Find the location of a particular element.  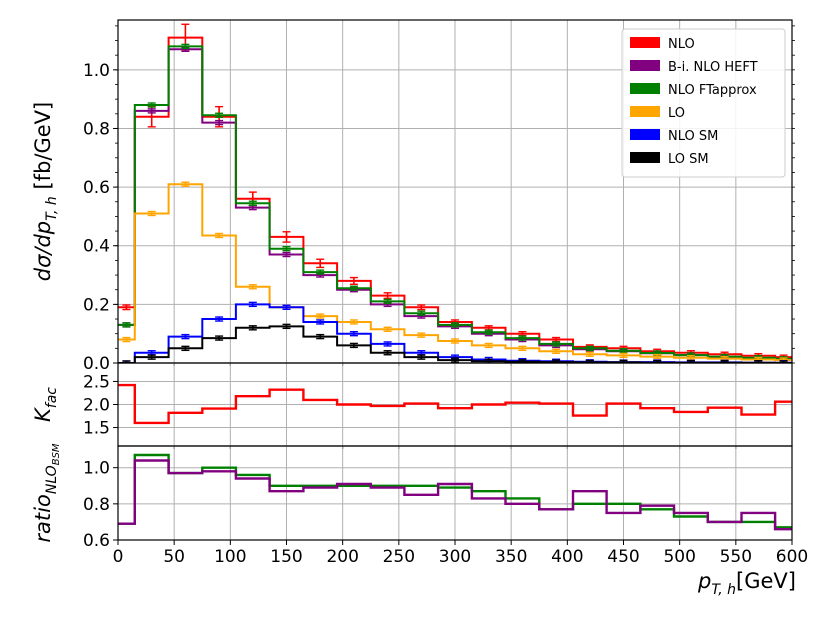

ratio-ytick-label-1: 0.8 is located at coordinates (96, 505).